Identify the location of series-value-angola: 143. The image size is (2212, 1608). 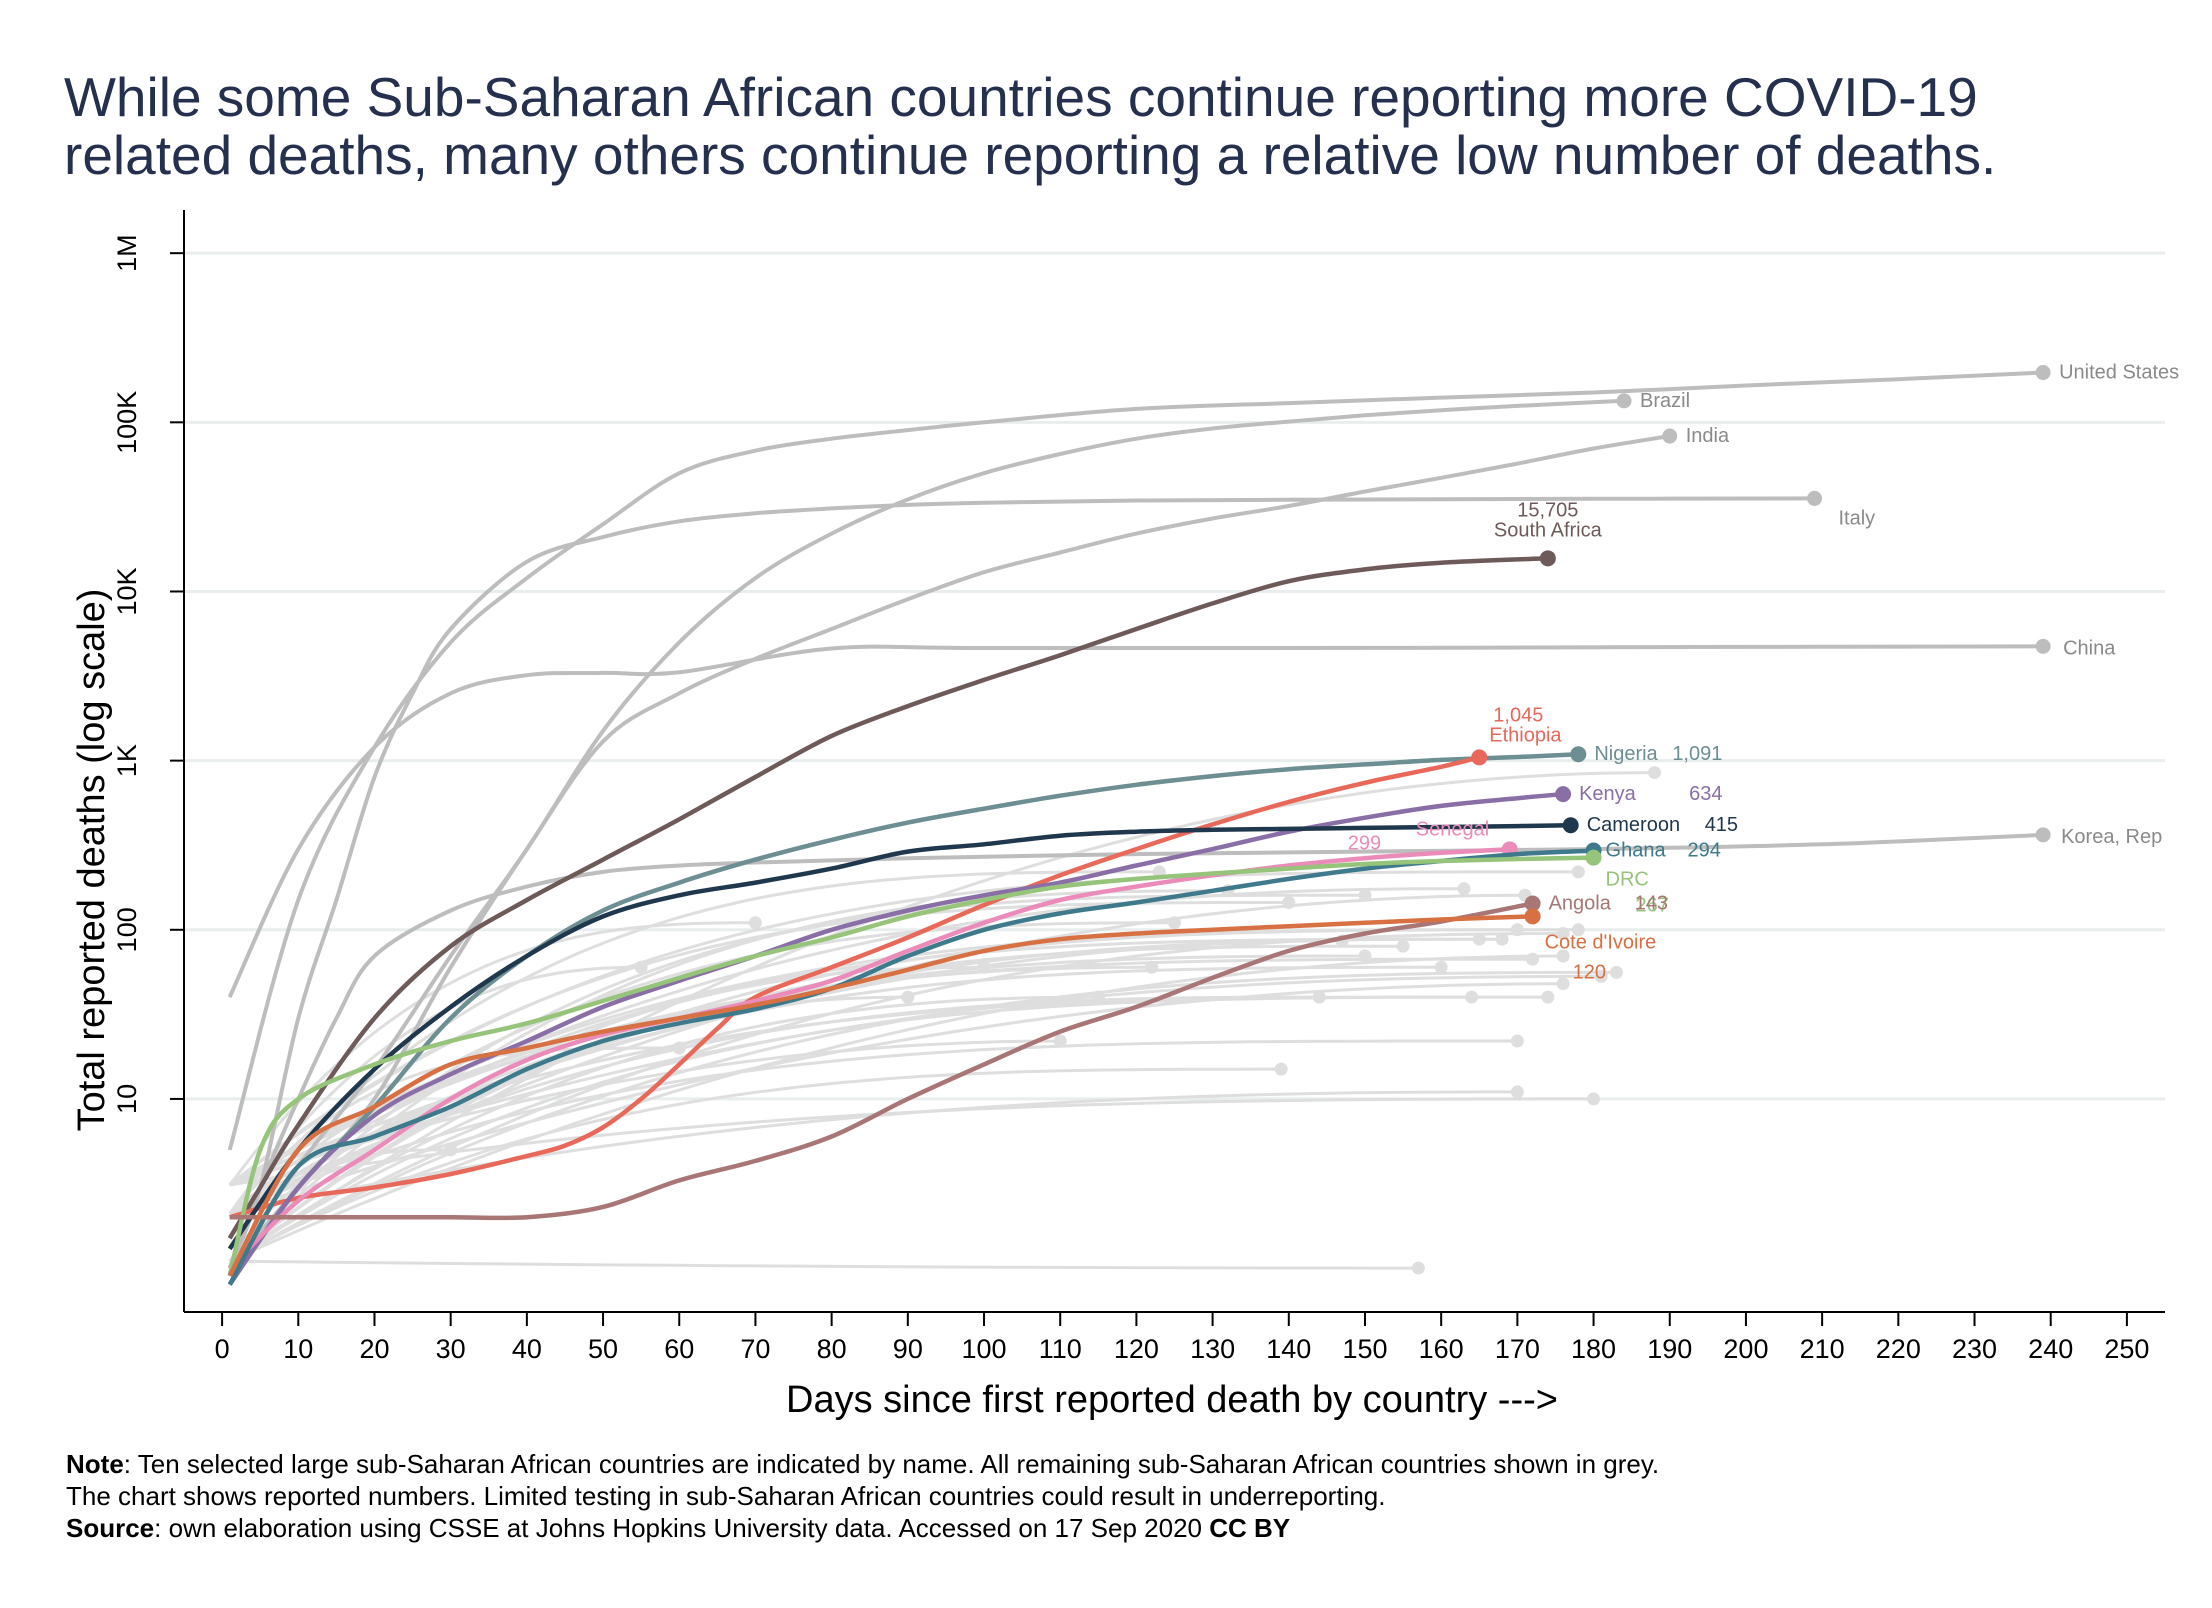
(1651, 904).